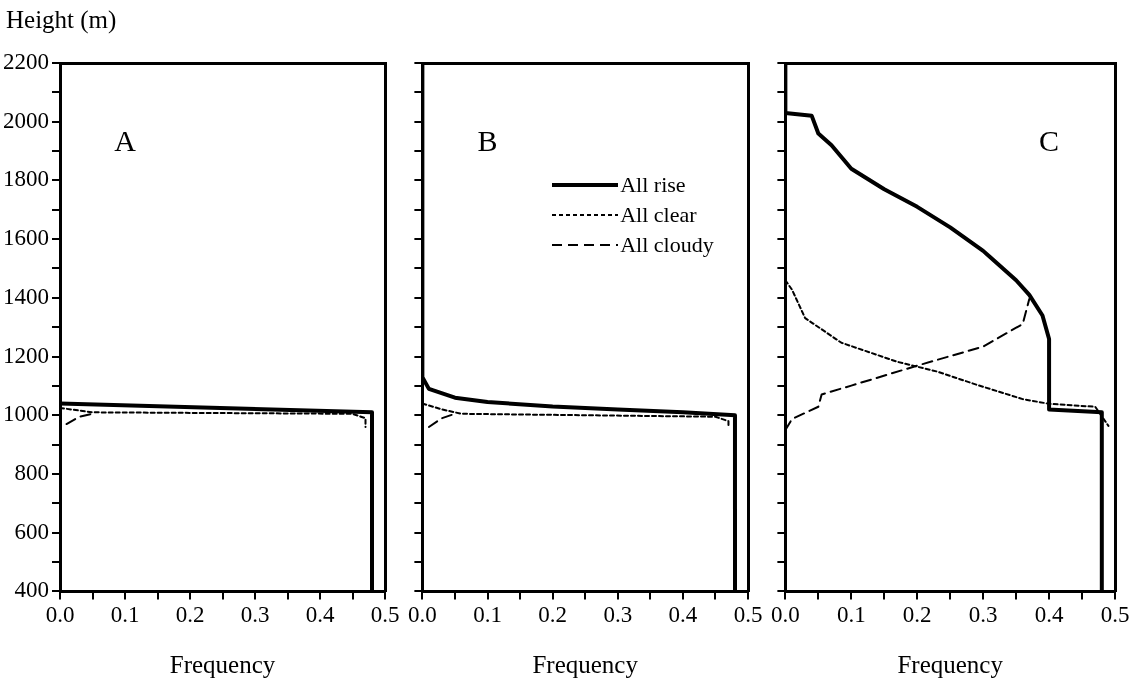 The width and height of the screenshot is (1135, 689). Describe the element at coordinates (26, 120) in the screenshot. I see `y-tick-label: 2000` at that location.